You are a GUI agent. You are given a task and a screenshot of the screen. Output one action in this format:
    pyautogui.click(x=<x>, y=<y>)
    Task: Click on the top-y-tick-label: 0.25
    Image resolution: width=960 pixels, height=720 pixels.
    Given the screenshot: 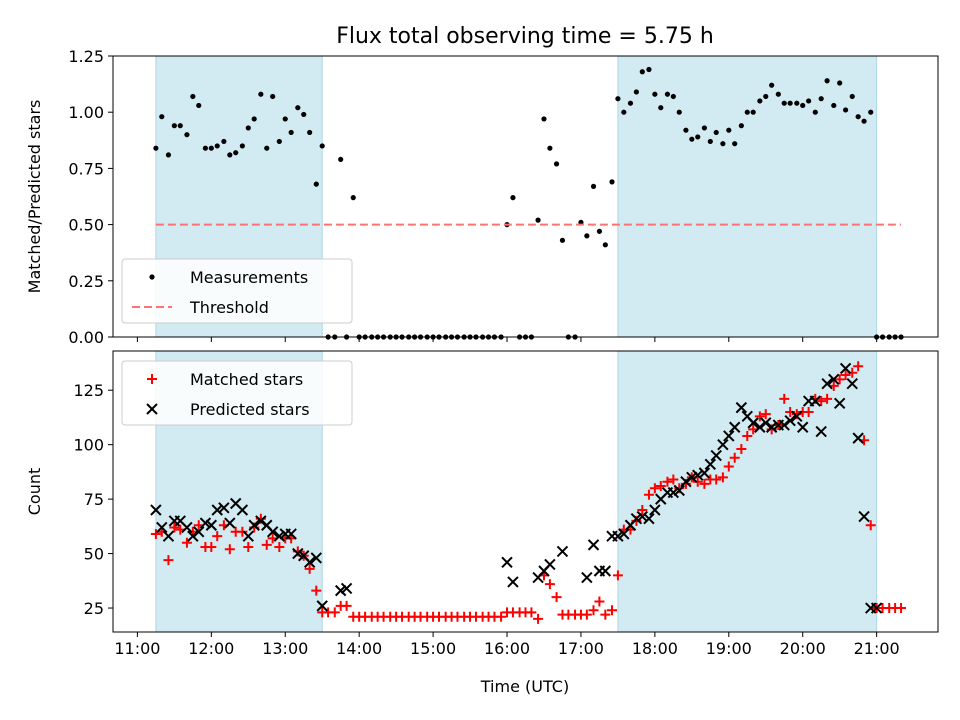 What is the action you would take?
    pyautogui.click(x=86, y=281)
    